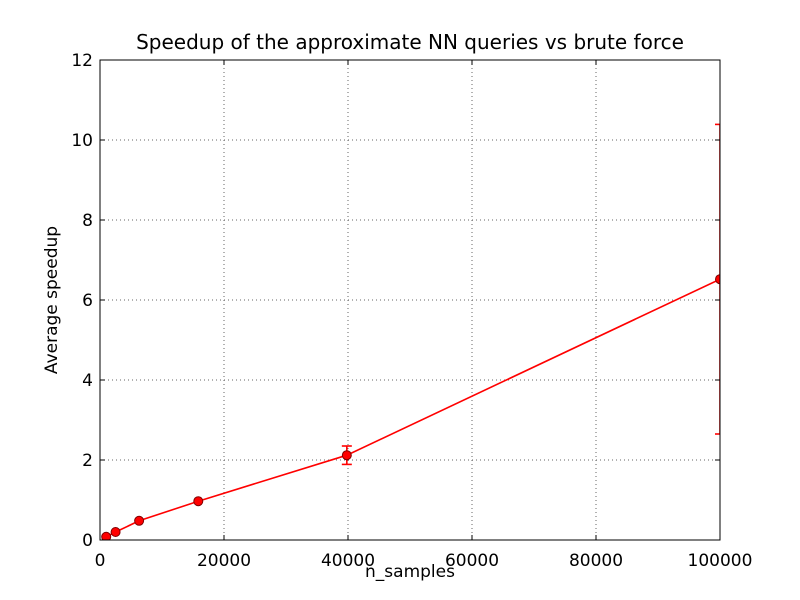 This screenshot has height=600, width=800. Describe the element at coordinates (87, 541) in the screenshot. I see `y-tick-label: 0` at that location.